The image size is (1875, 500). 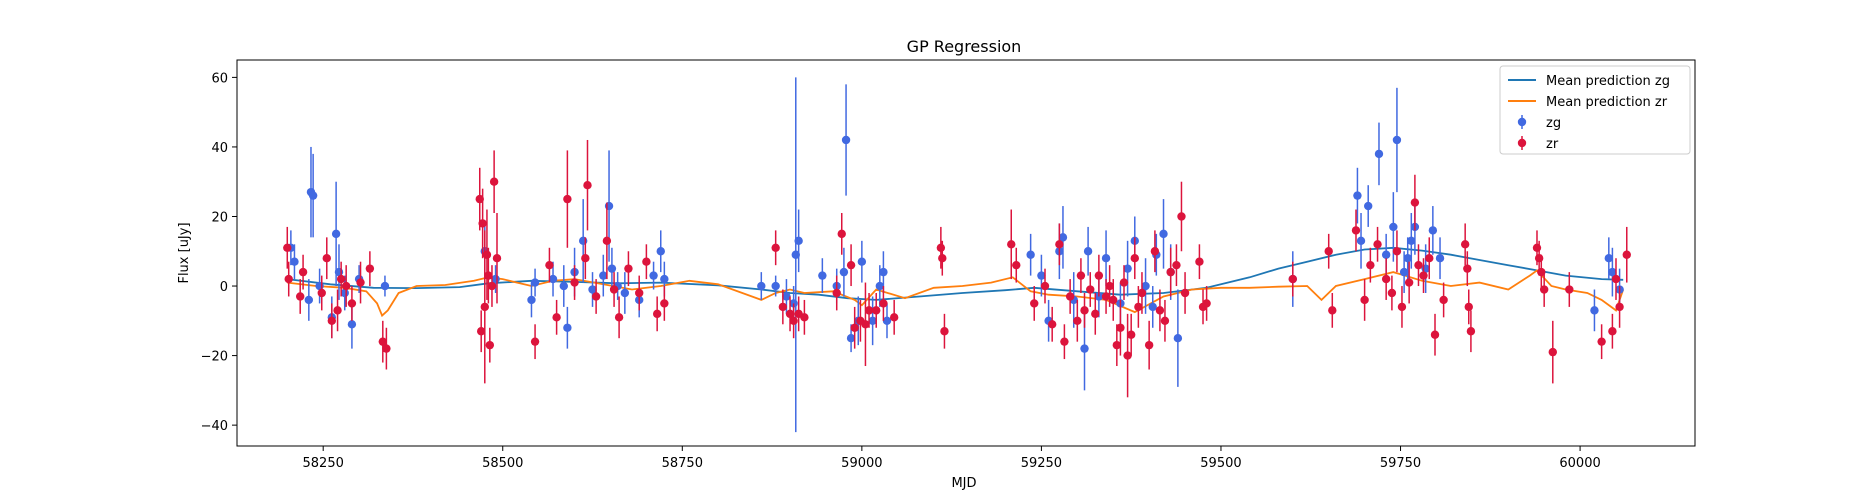 What do you see at coordinates (502, 463) in the screenshot?
I see `x-tick-label: 58500` at bounding box center [502, 463].